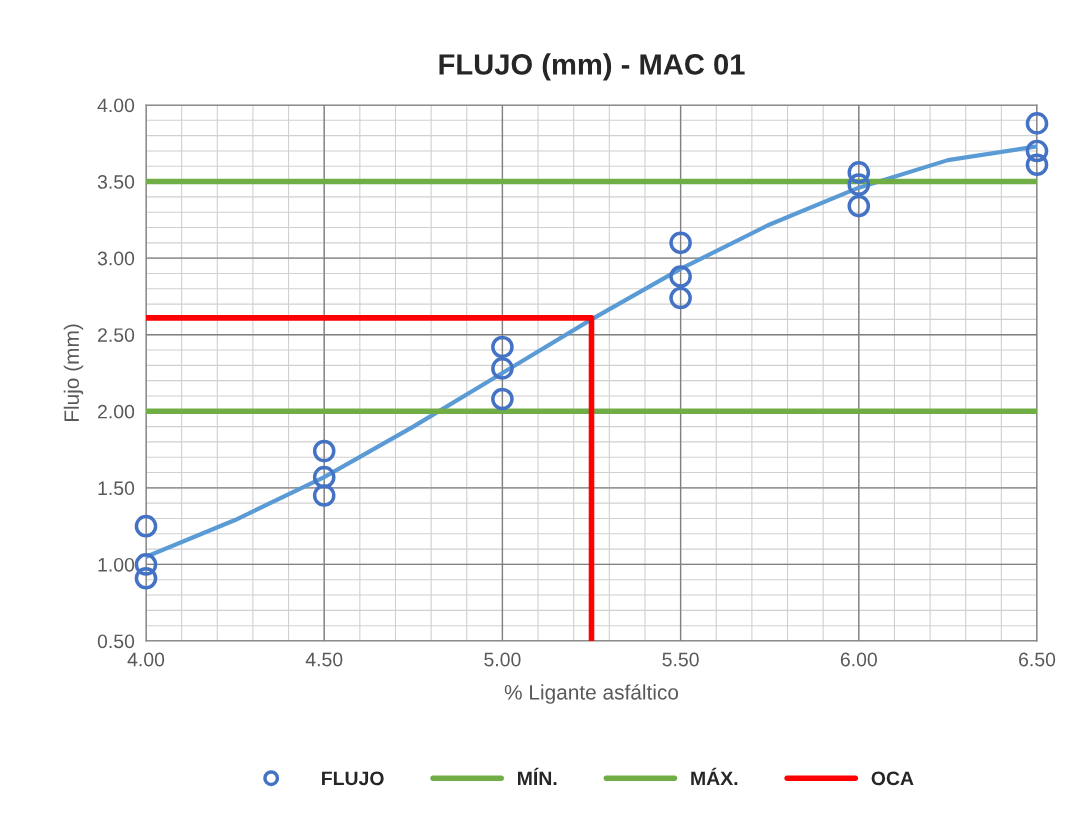 The height and width of the screenshot is (817, 1086). I want to click on y-axis-title: Flujo (mm), so click(73, 373).